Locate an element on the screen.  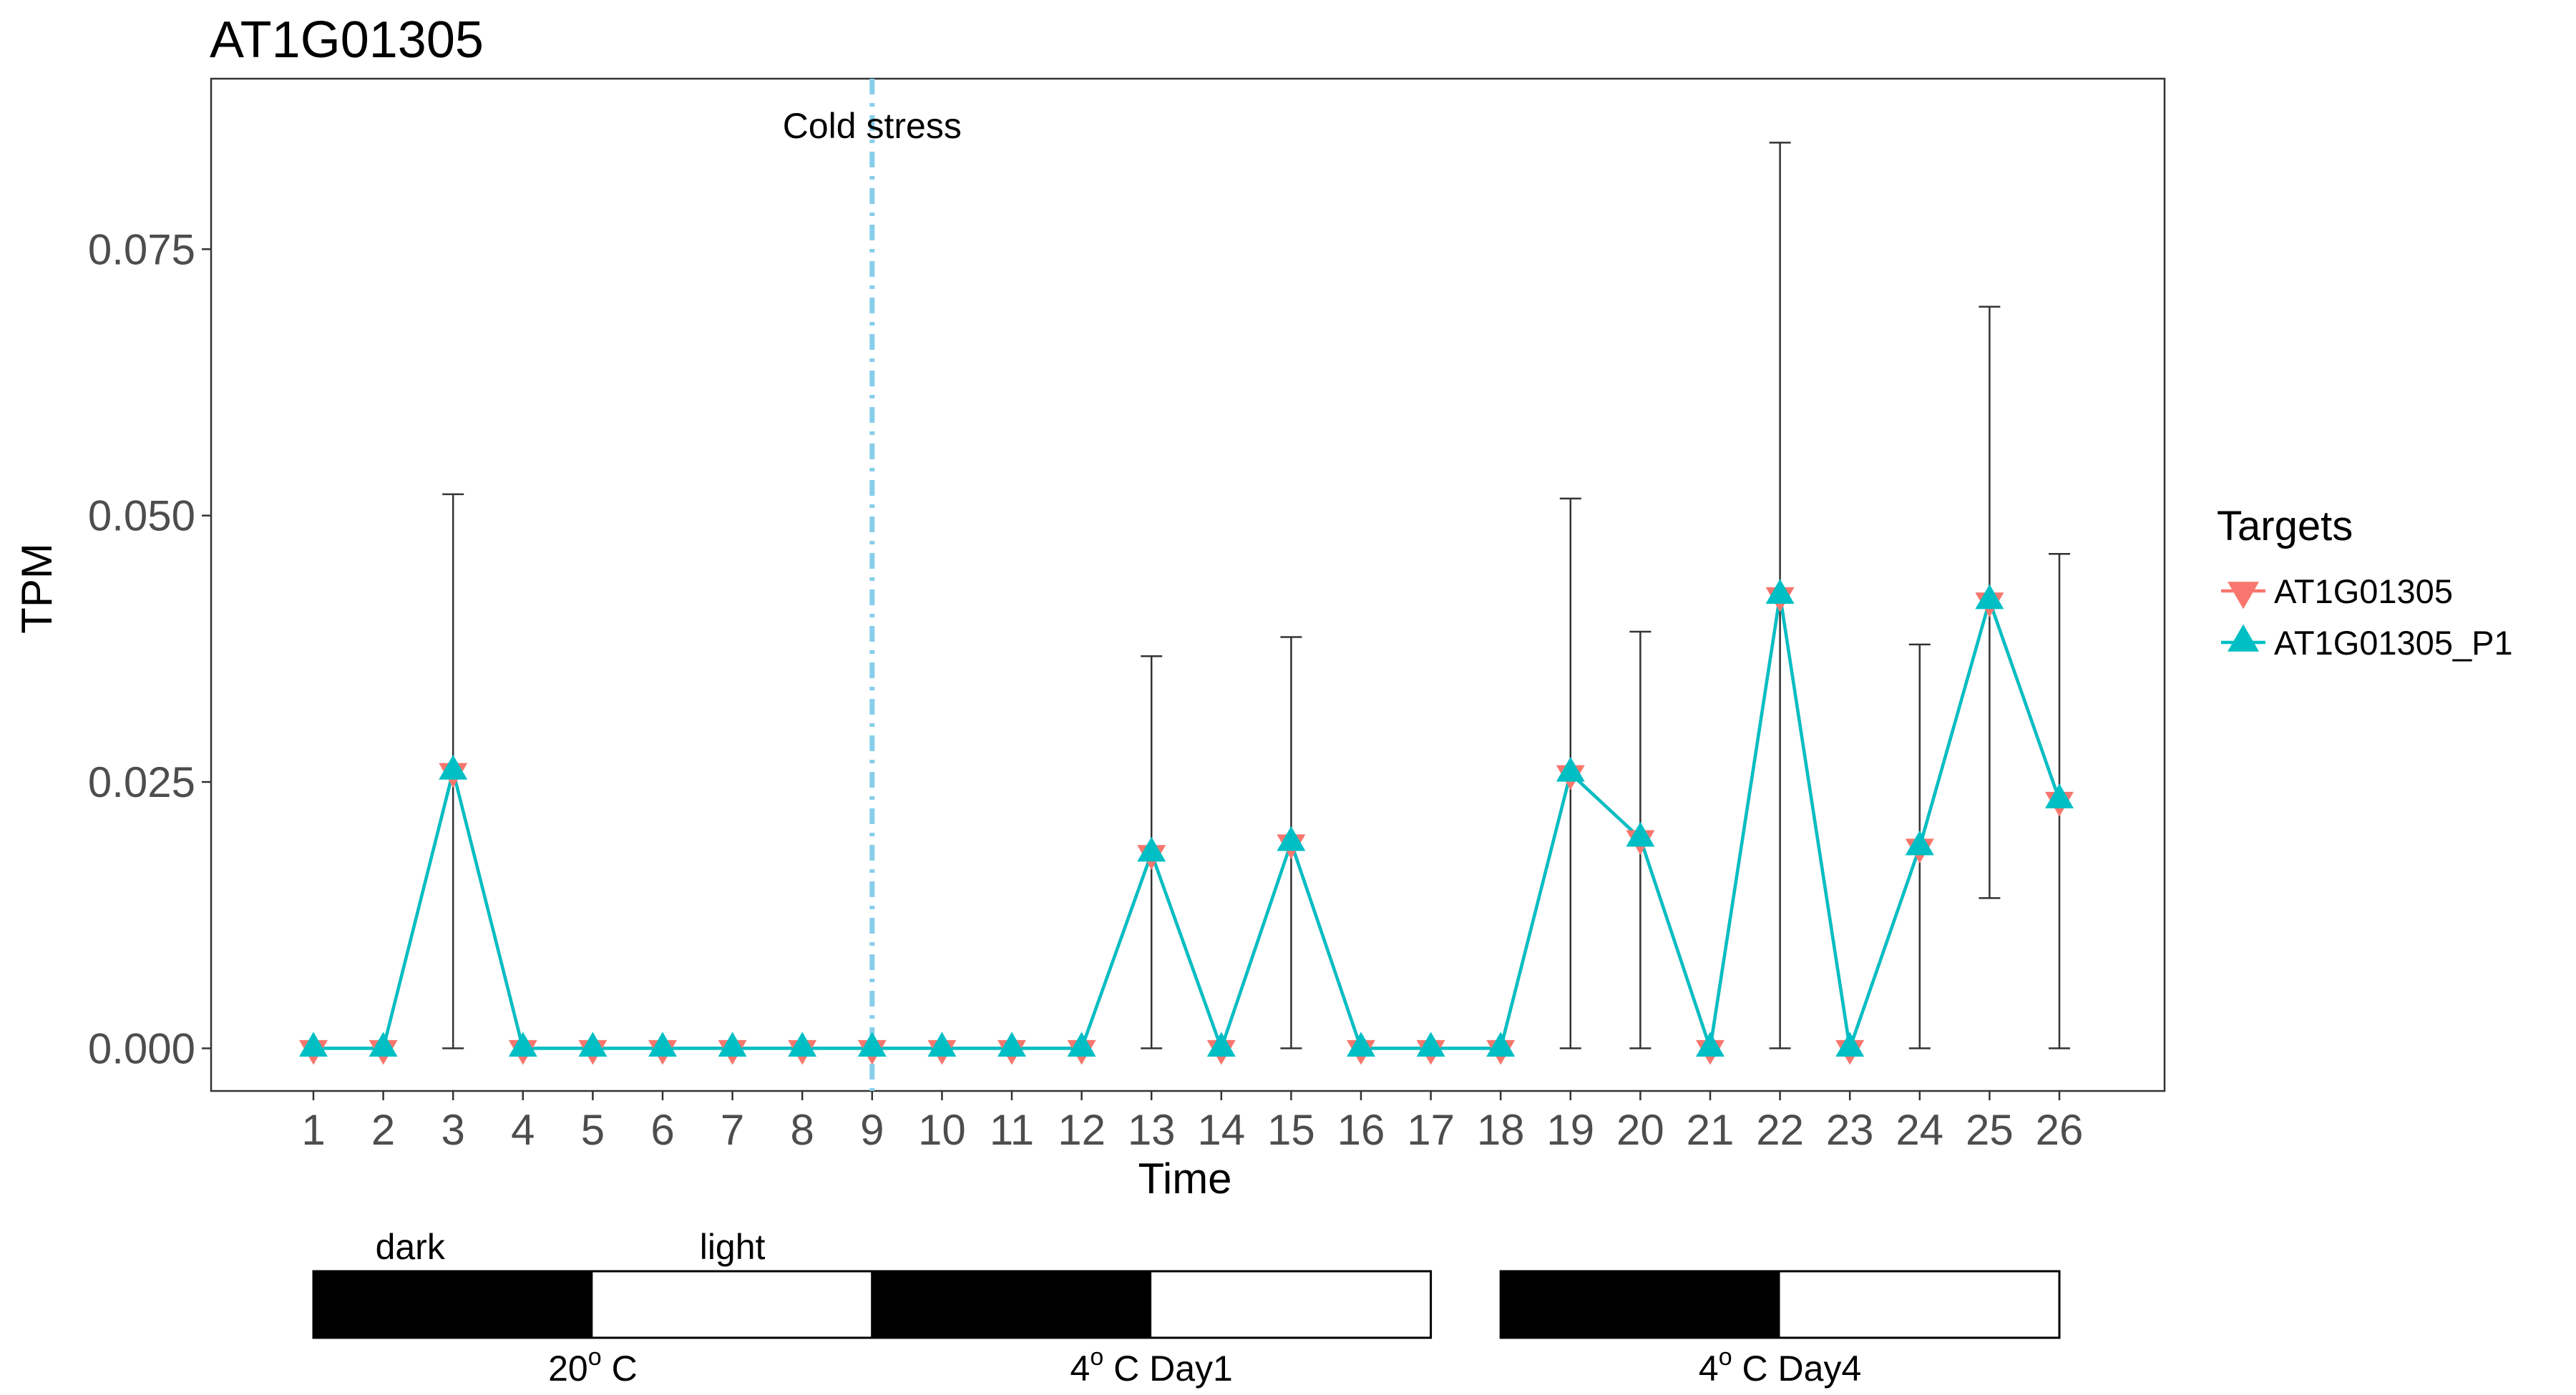
x-tick-label: 6 is located at coordinates (662, 1130).